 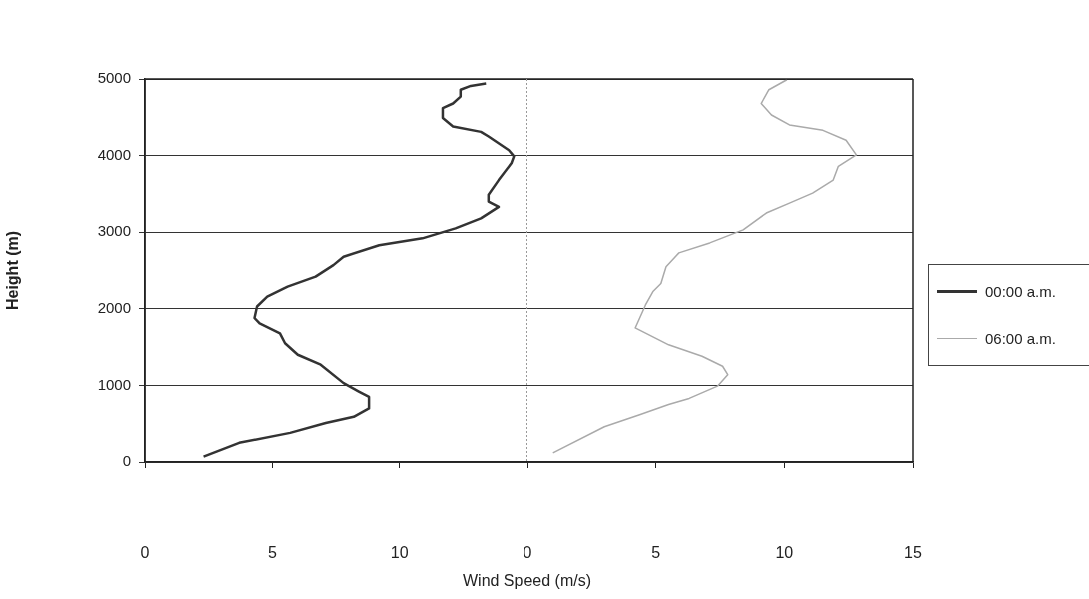 I want to click on y-axis-title: Height (m), so click(x=13, y=270).